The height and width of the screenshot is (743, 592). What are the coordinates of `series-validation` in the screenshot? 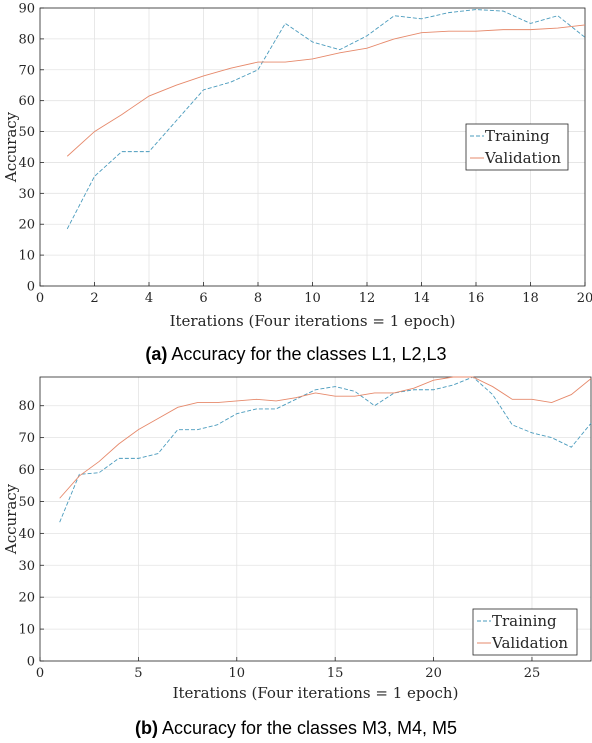 It's located at (325, 437).